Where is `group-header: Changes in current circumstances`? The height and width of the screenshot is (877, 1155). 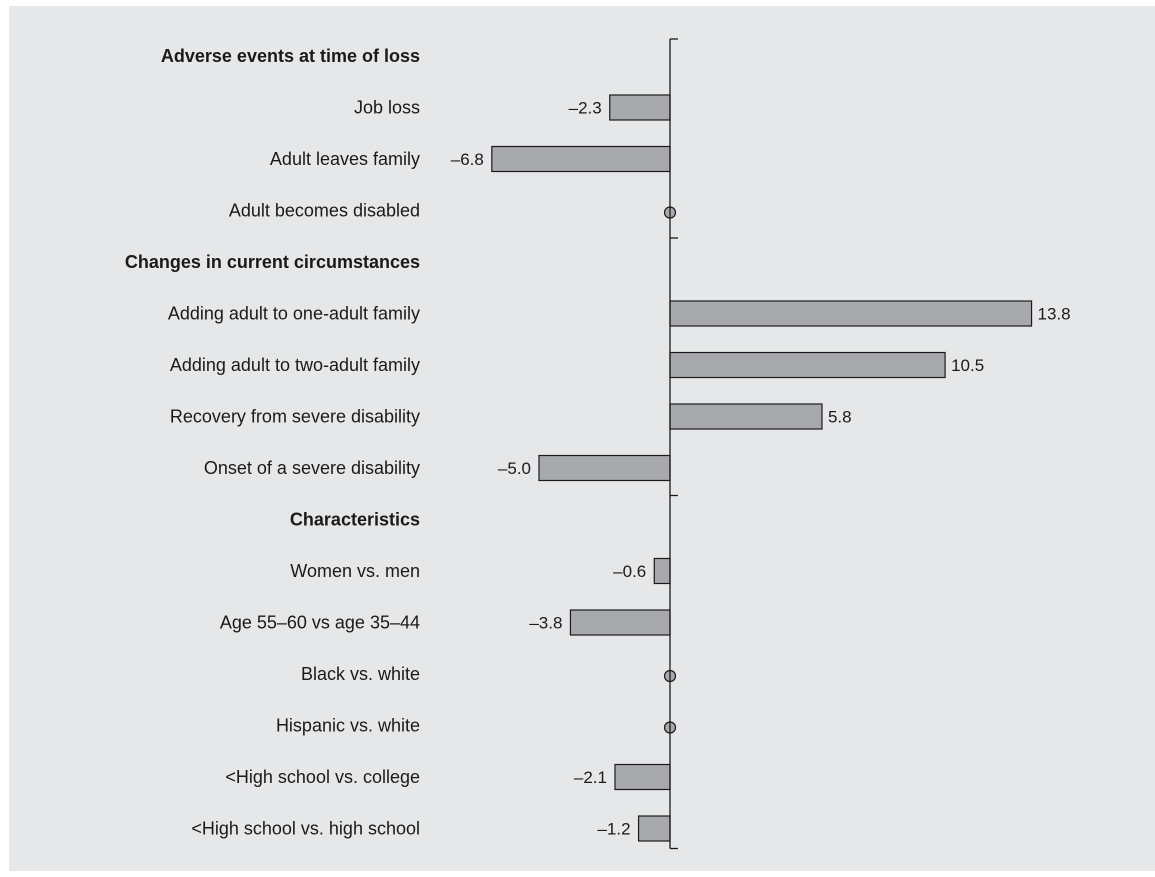 group-header: Changes in current circumstances is located at coordinates (272, 262).